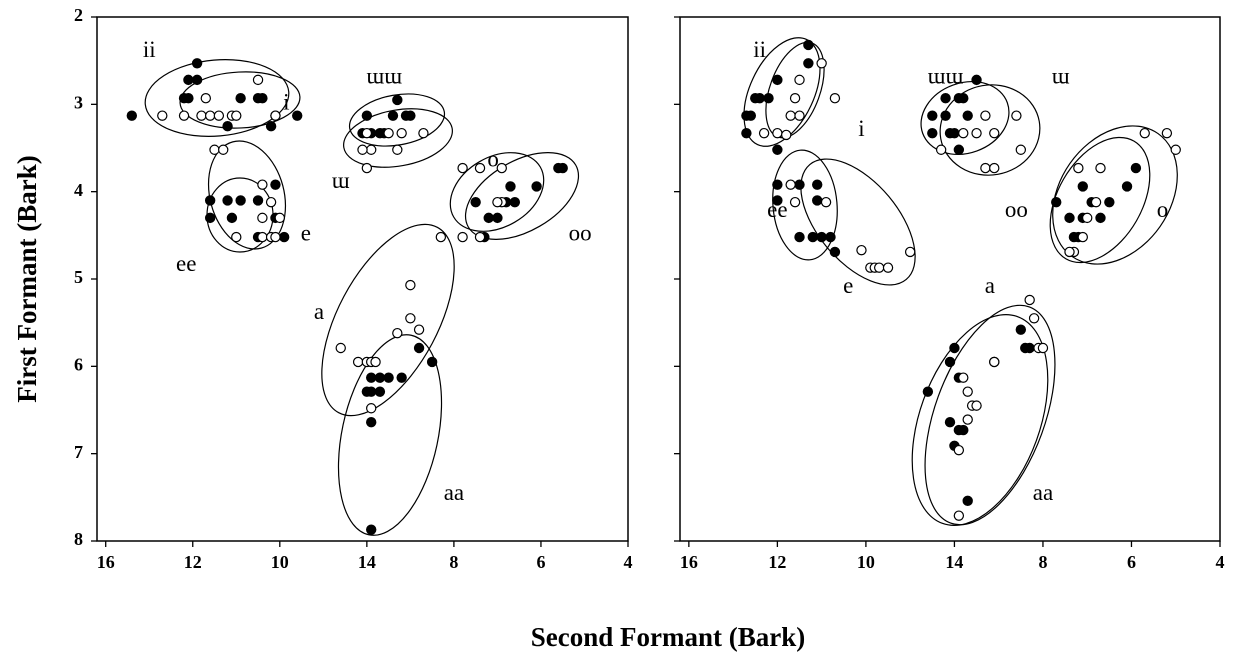  I want to click on vowel-label: e, so click(306, 233).